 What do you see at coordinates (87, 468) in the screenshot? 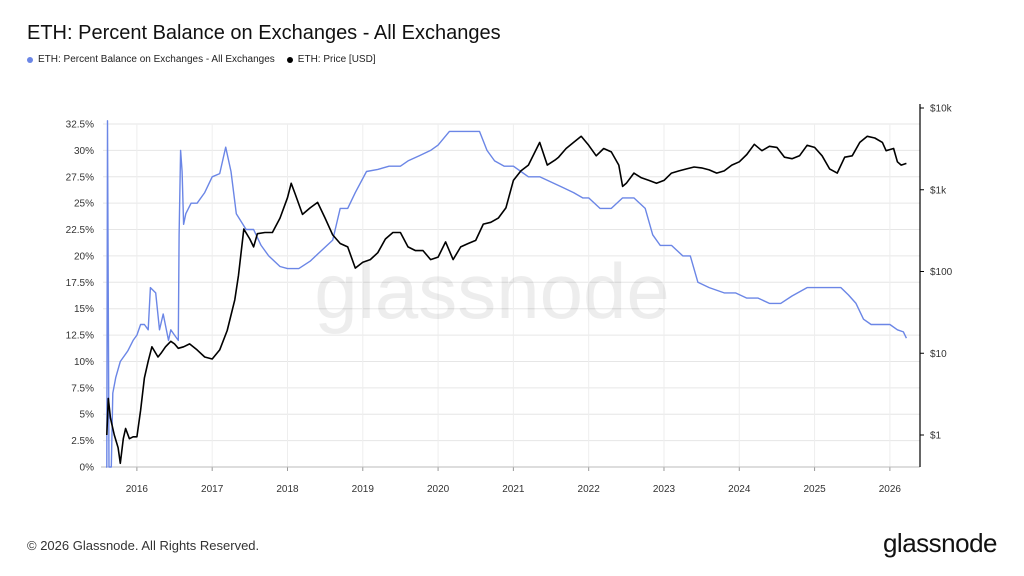
I see `y-left-tick-label: 0%` at bounding box center [87, 468].